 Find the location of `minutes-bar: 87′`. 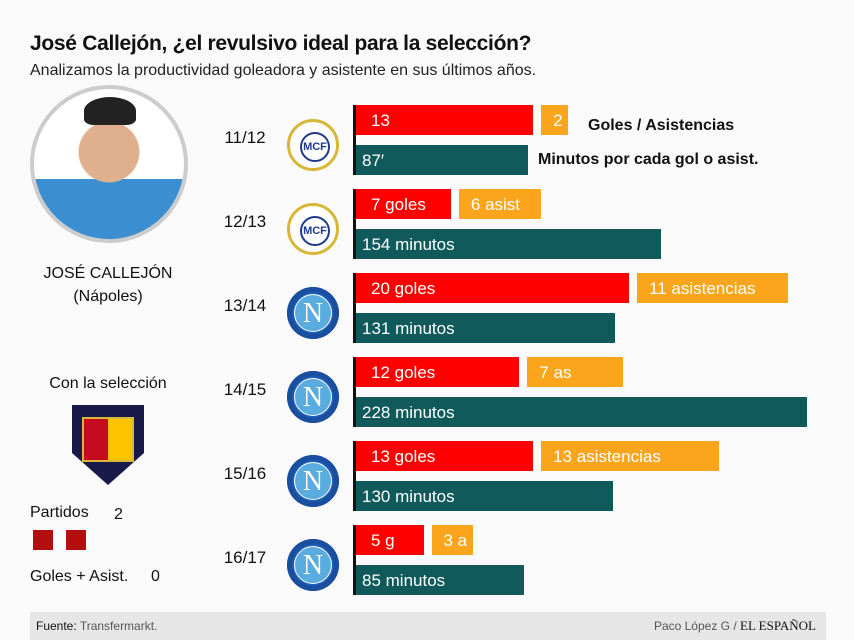

minutes-bar: 87′ is located at coordinates (442, 160).